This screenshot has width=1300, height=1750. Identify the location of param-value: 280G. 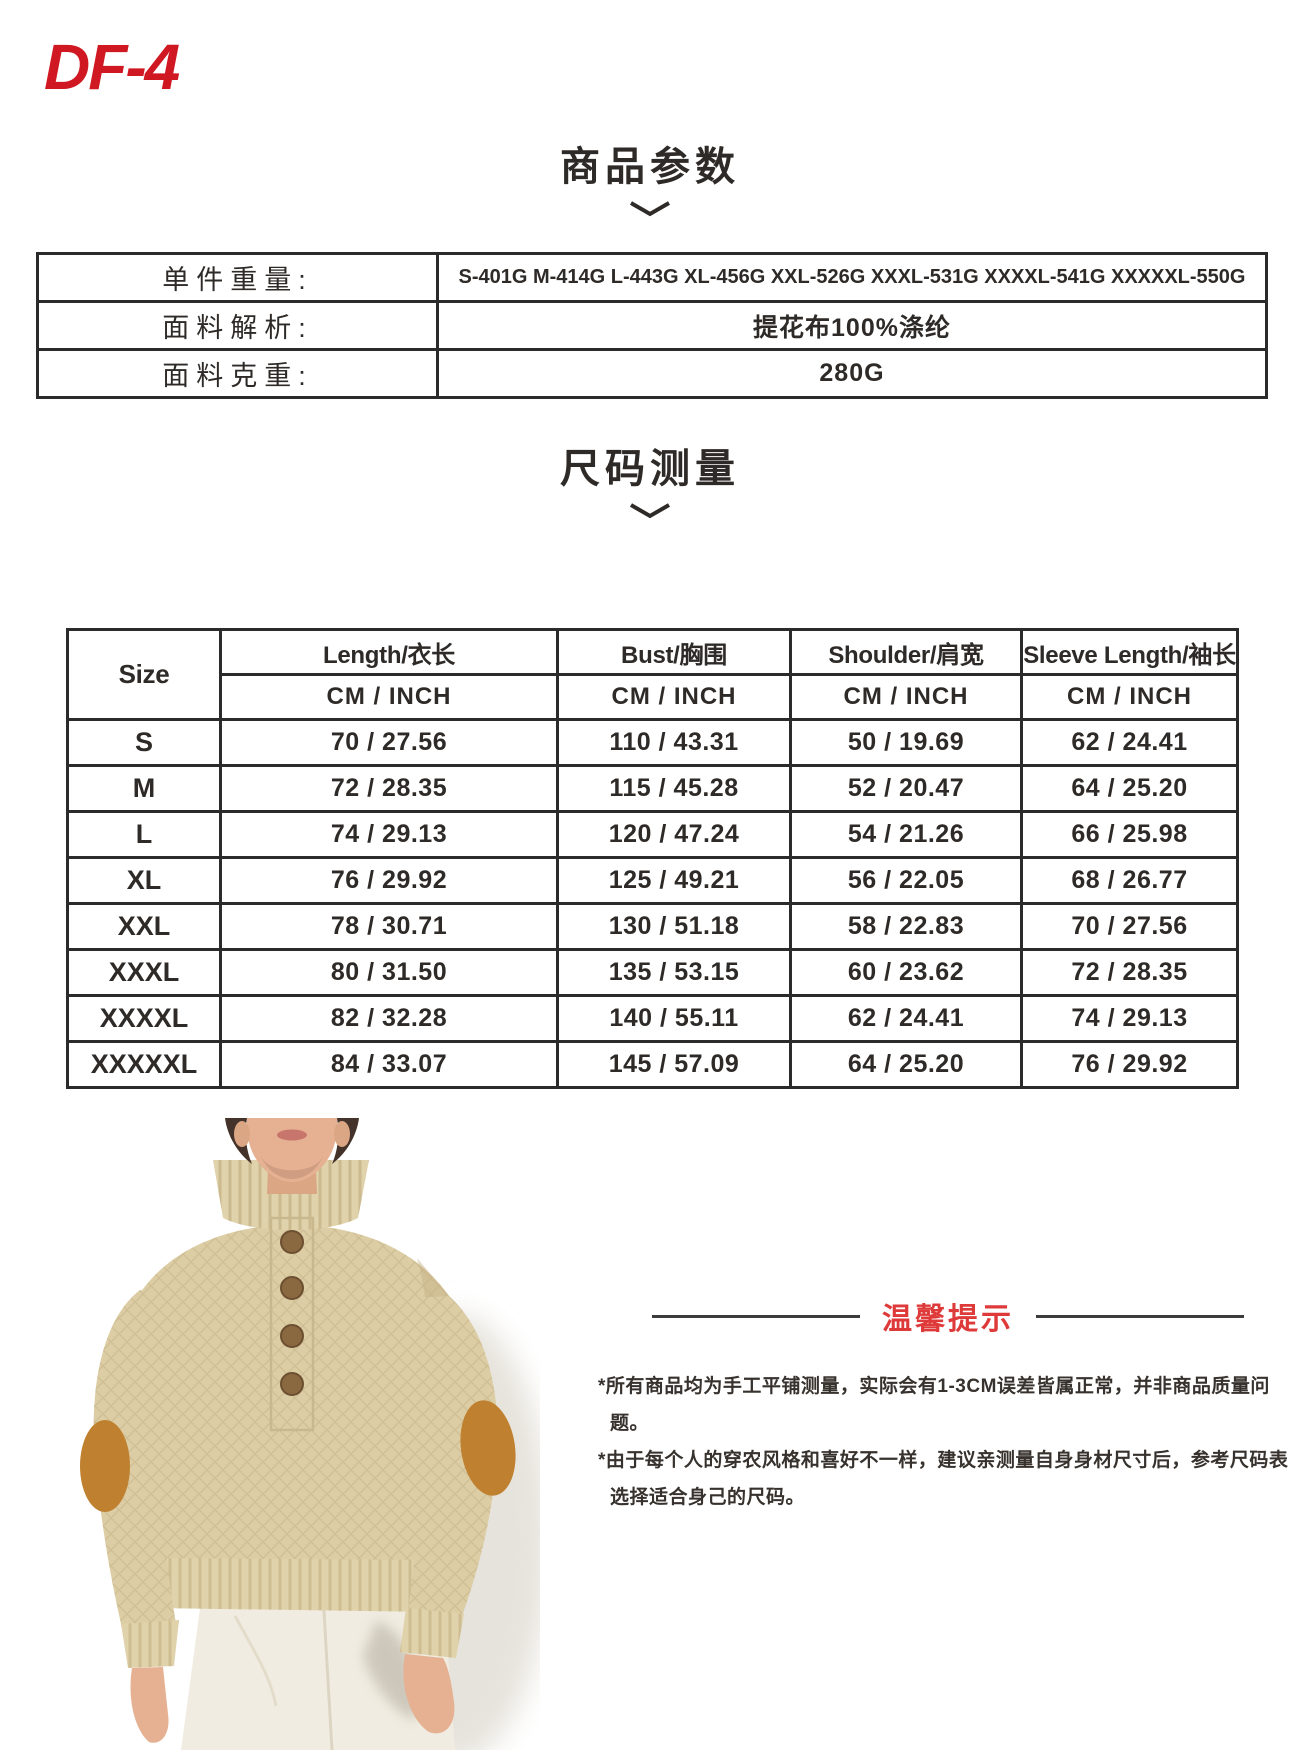
(852, 373).